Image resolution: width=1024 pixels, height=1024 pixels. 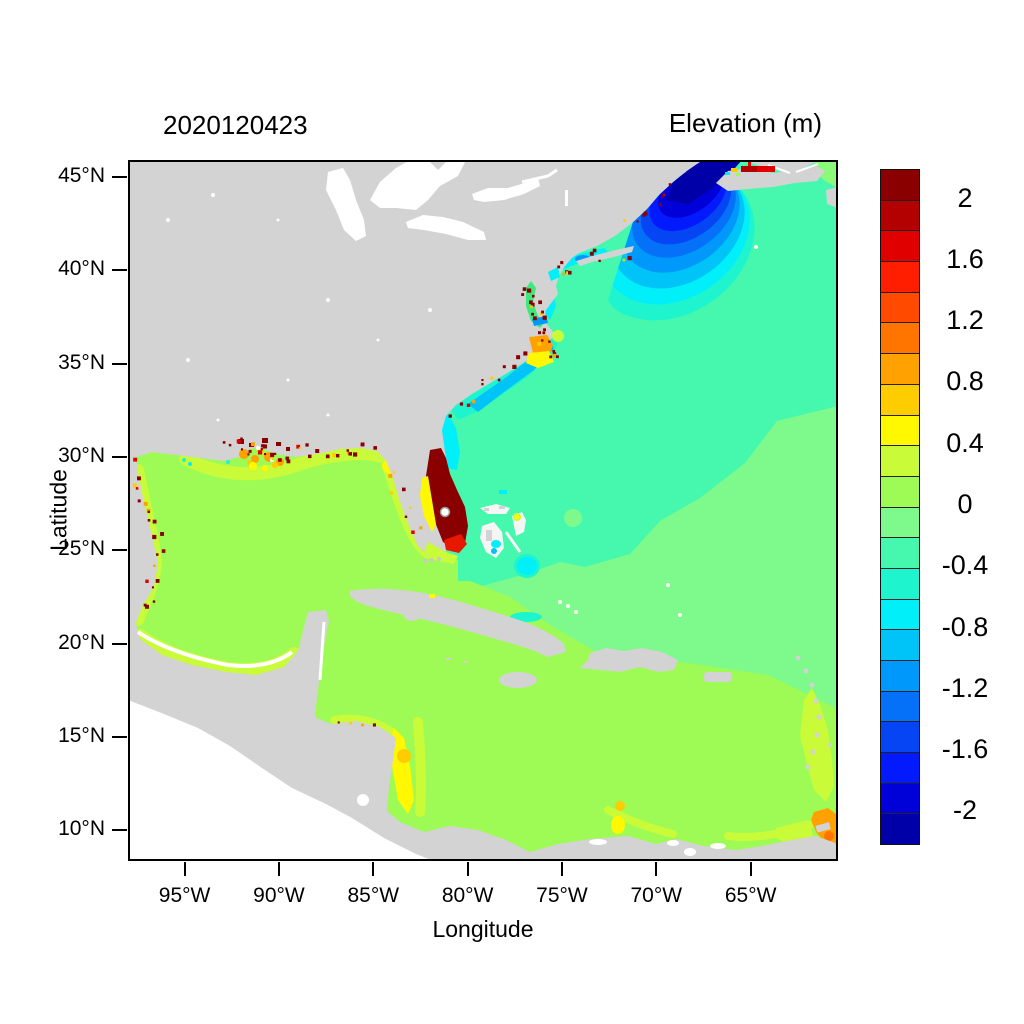 I want to click on pamlico-yellow, so click(x=540, y=359).